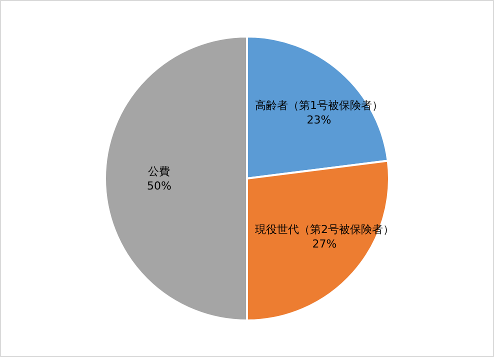 The height and width of the screenshot is (357, 494). Describe the element at coordinates (159, 171) in the screenshot. I see `slice-label: 公費` at that location.